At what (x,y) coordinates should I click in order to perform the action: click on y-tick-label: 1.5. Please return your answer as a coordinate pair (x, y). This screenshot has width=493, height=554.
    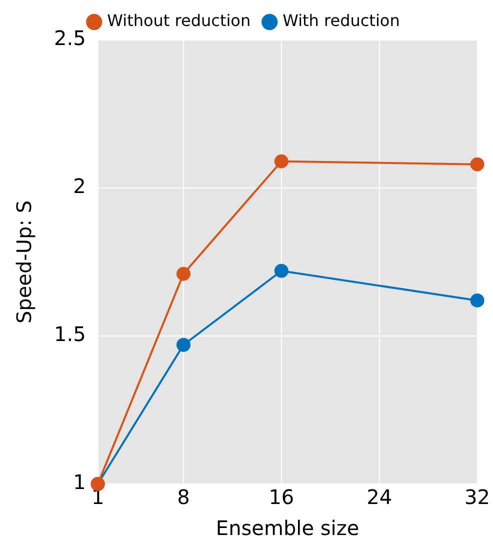
    Looking at the image, I should click on (70, 334).